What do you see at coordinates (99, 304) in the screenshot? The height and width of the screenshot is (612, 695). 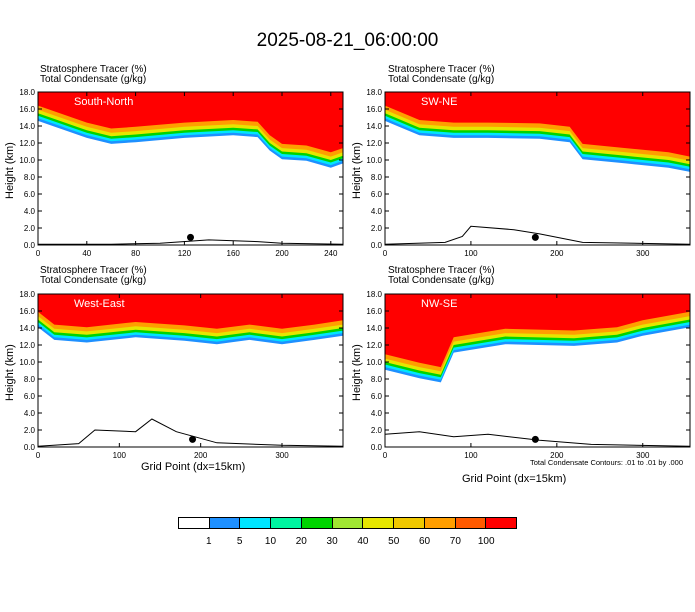 I see `panel-label: West-East` at bounding box center [99, 304].